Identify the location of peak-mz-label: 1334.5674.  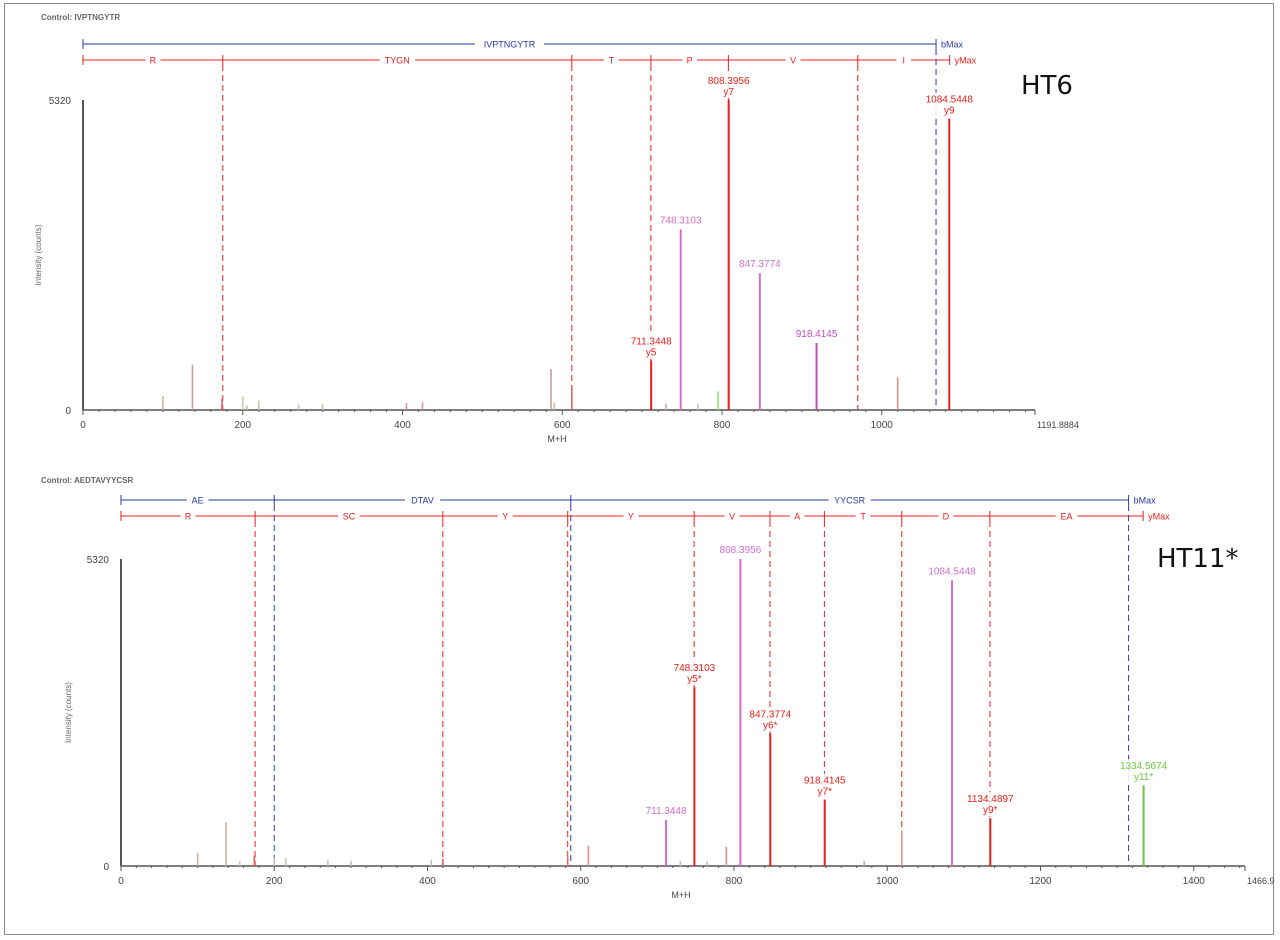
(1144, 766).